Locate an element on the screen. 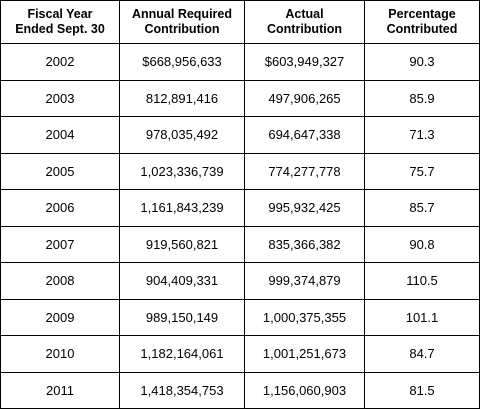 This screenshot has width=480, height=410. table-row: 2003 812,891,416 497,906,265 85.9 is located at coordinates (240, 98).